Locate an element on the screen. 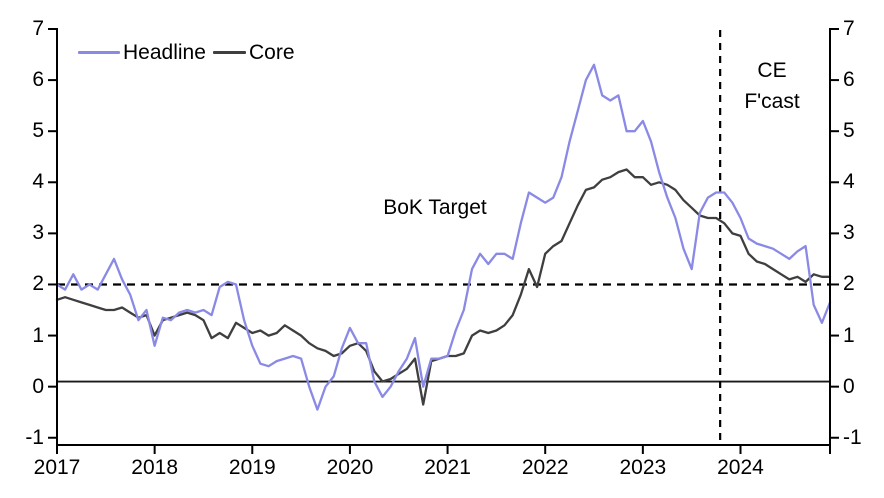 Image resolution: width=884 pixels, height=498 pixels. y-tick-label-left-1: 1 is located at coordinates (38, 335).